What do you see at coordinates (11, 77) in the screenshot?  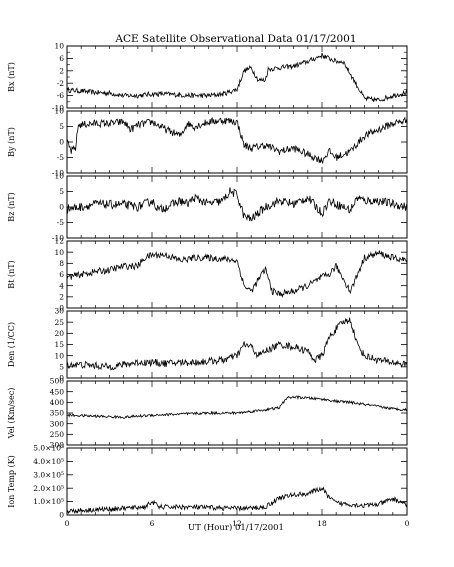 I see `y-axis-label: Bx (nT)` at bounding box center [11, 77].